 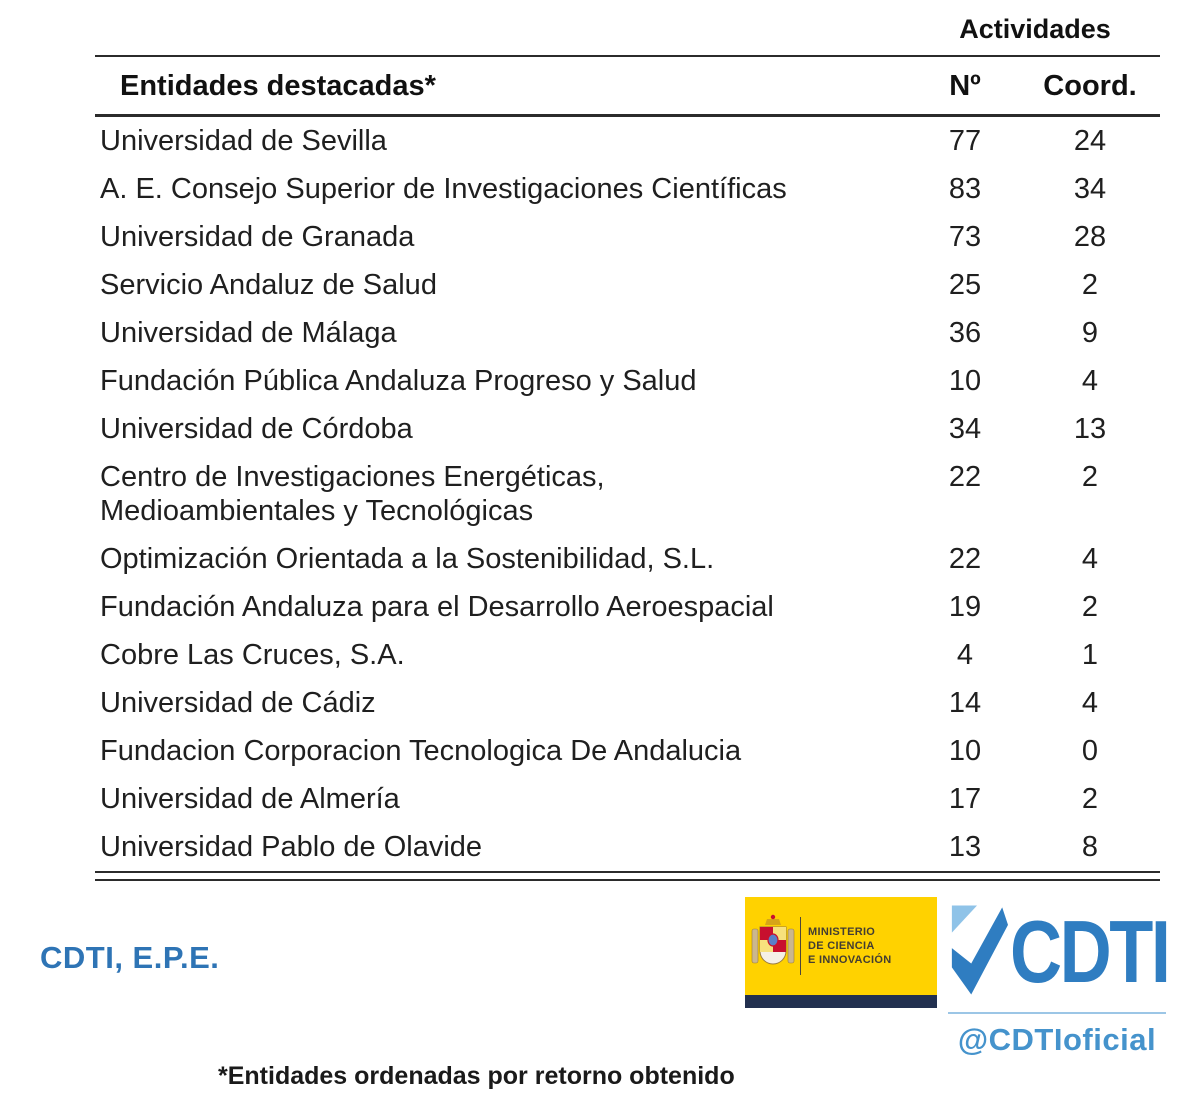 What do you see at coordinates (627, 333) in the screenshot?
I see `table-row: Universidad de Málaga 36 9` at bounding box center [627, 333].